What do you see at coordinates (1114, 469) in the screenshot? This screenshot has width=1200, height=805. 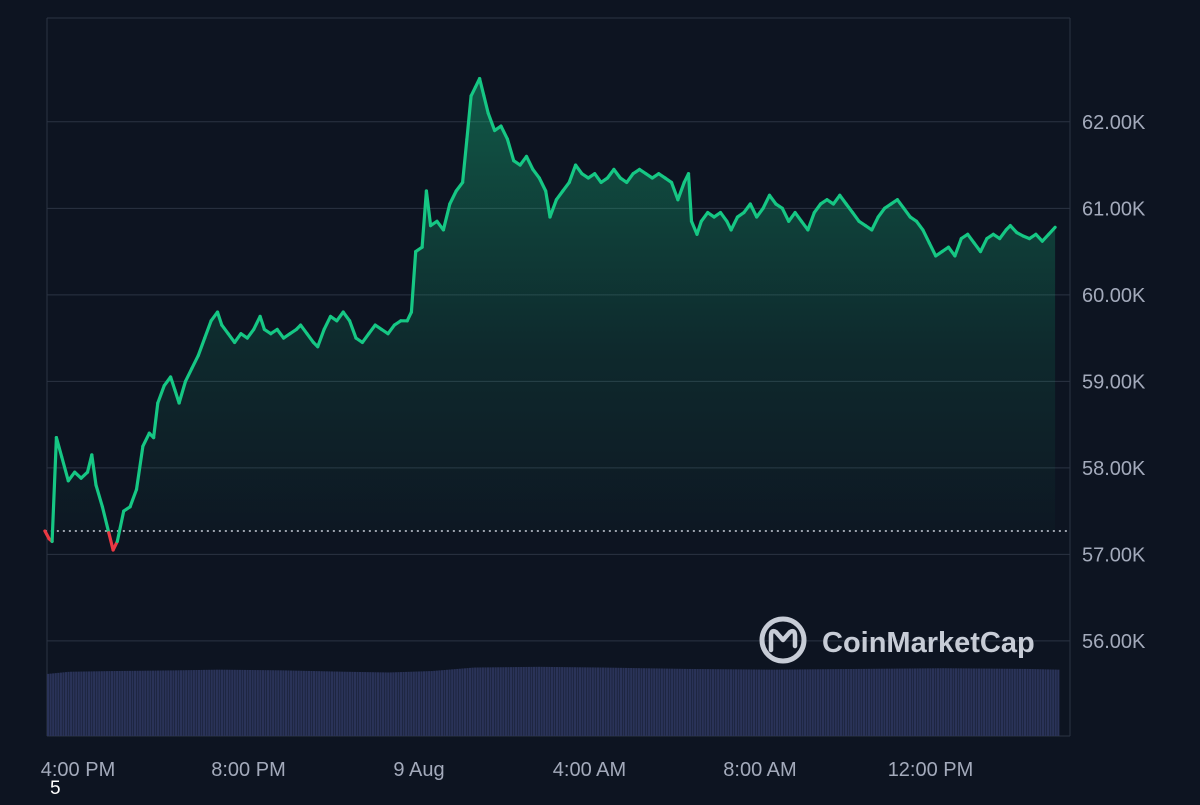 I see `y-tick-label: 58.00K` at bounding box center [1114, 469].